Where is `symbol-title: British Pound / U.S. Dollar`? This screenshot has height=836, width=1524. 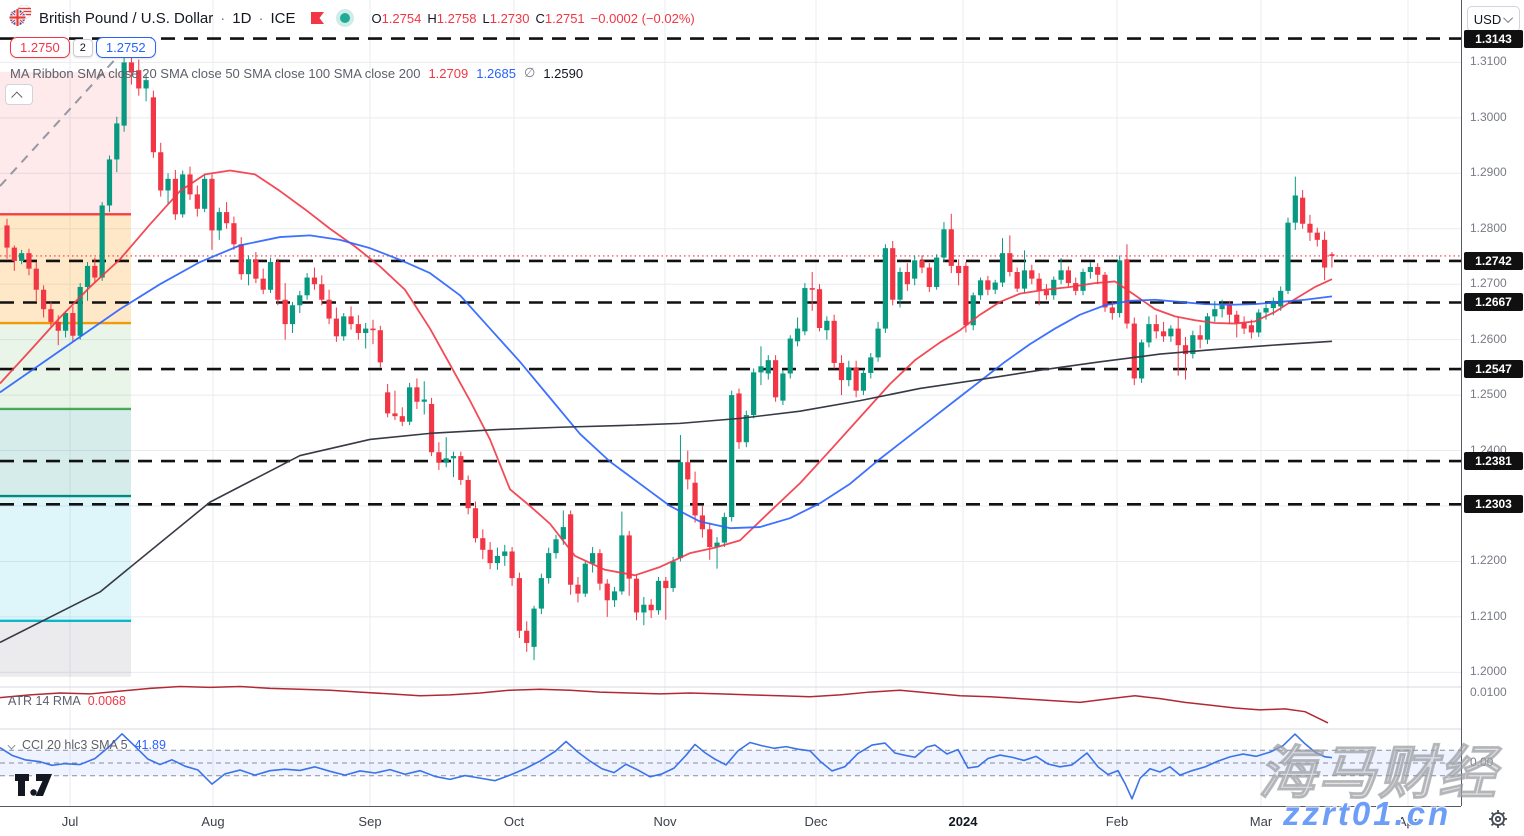 symbol-title: British Pound / U.S. Dollar is located at coordinates (126, 18).